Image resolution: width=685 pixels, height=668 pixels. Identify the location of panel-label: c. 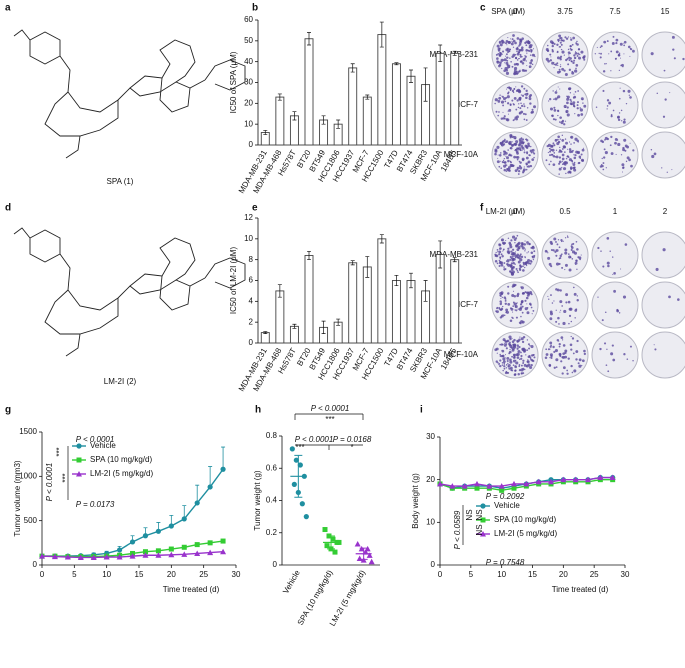
(483, 8).